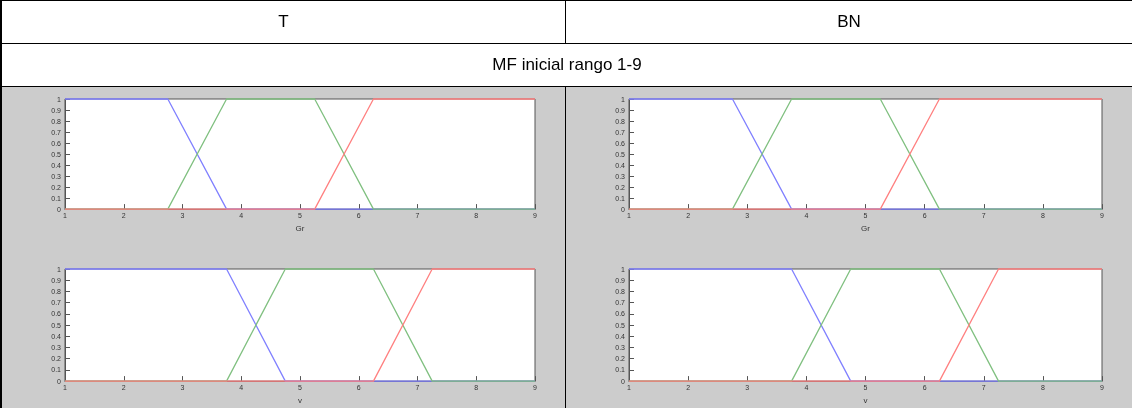  What do you see at coordinates (567, 65) in the screenshot?
I see `chart-subtitle: MF inicial rango 1-9` at bounding box center [567, 65].